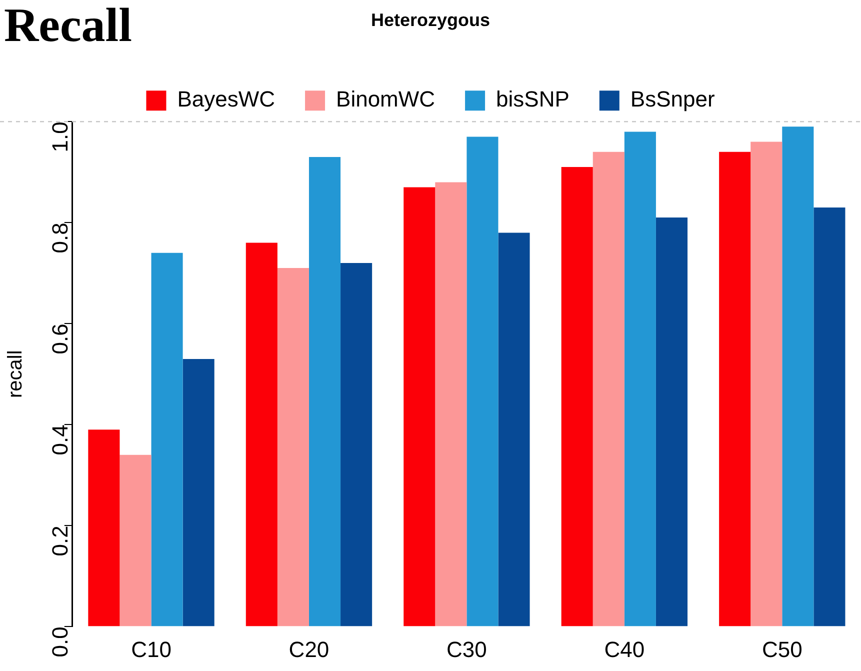 The height and width of the screenshot is (671, 861). What do you see at coordinates (59, 339) in the screenshot?
I see `y-tick-label: 0.6` at bounding box center [59, 339].